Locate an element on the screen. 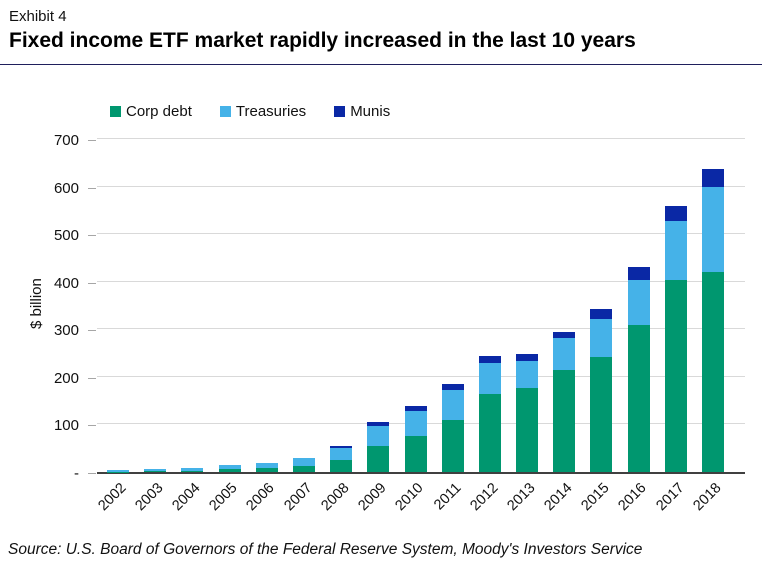  bar-group-2015: 2015 is located at coordinates (596, 327).